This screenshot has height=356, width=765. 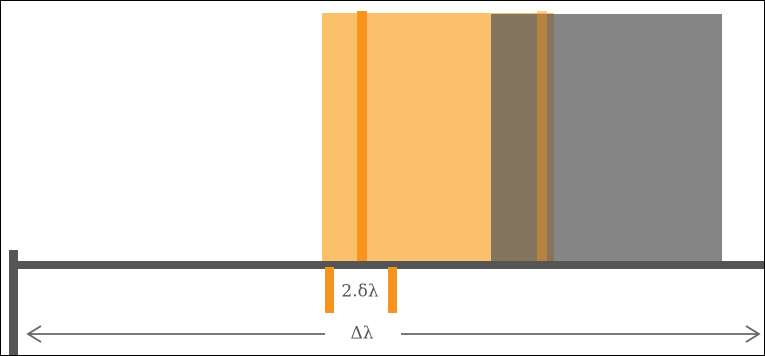 I want to click on range-arrowhead-left-icon, so click(x=34, y=334).